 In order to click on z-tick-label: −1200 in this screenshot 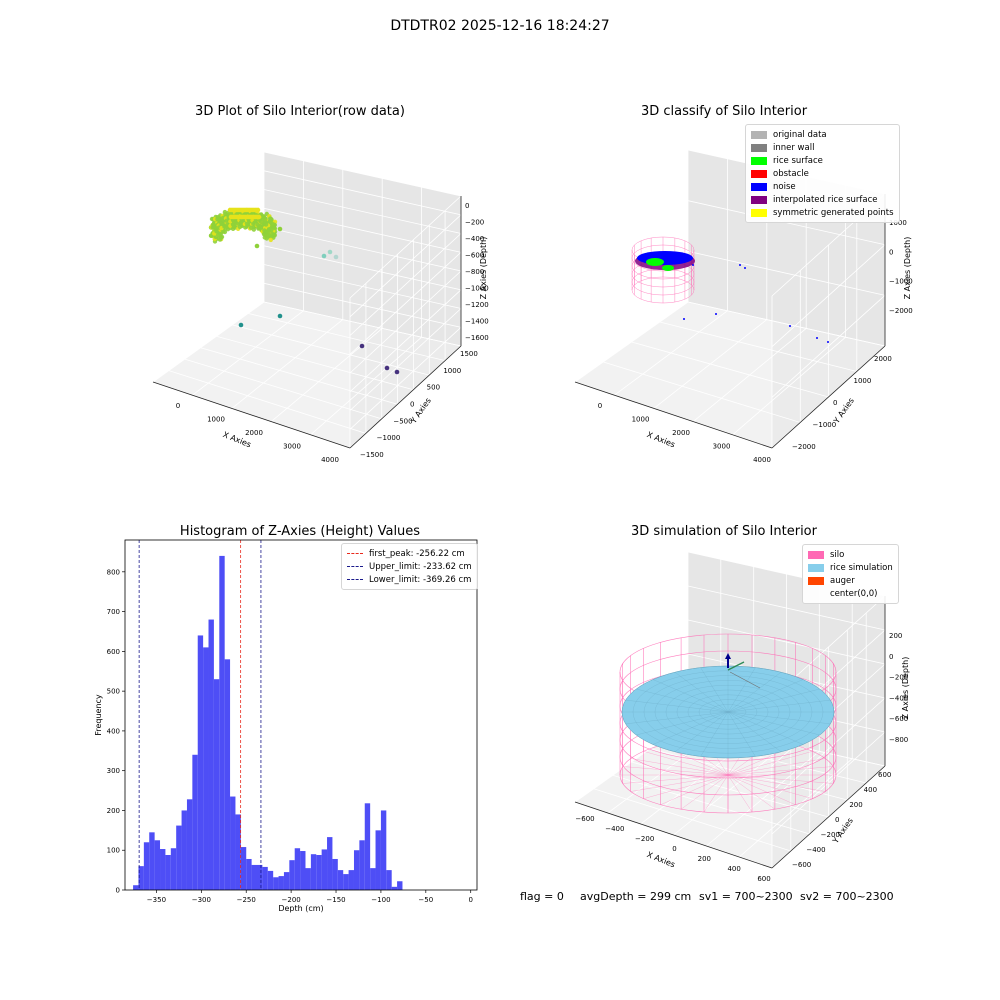, I will do `click(477, 305)`.